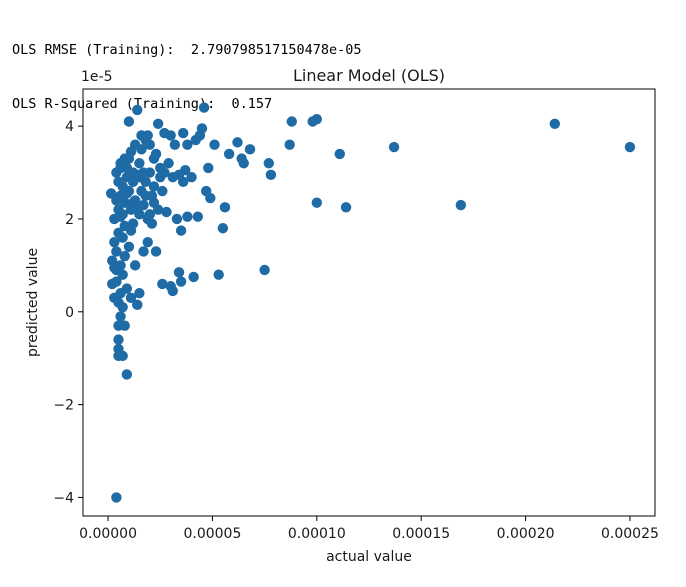 The image size is (686, 587). Describe the element at coordinates (369, 557) in the screenshot. I see `x-axis-label: actual value` at that location.